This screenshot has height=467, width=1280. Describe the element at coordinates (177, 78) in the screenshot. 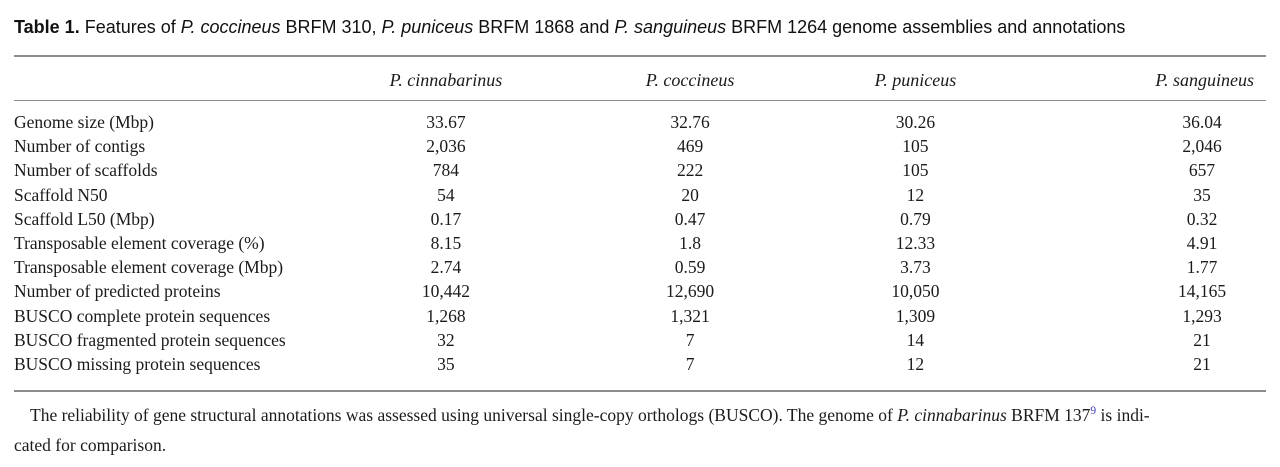

I see `column-header-feature` at that location.